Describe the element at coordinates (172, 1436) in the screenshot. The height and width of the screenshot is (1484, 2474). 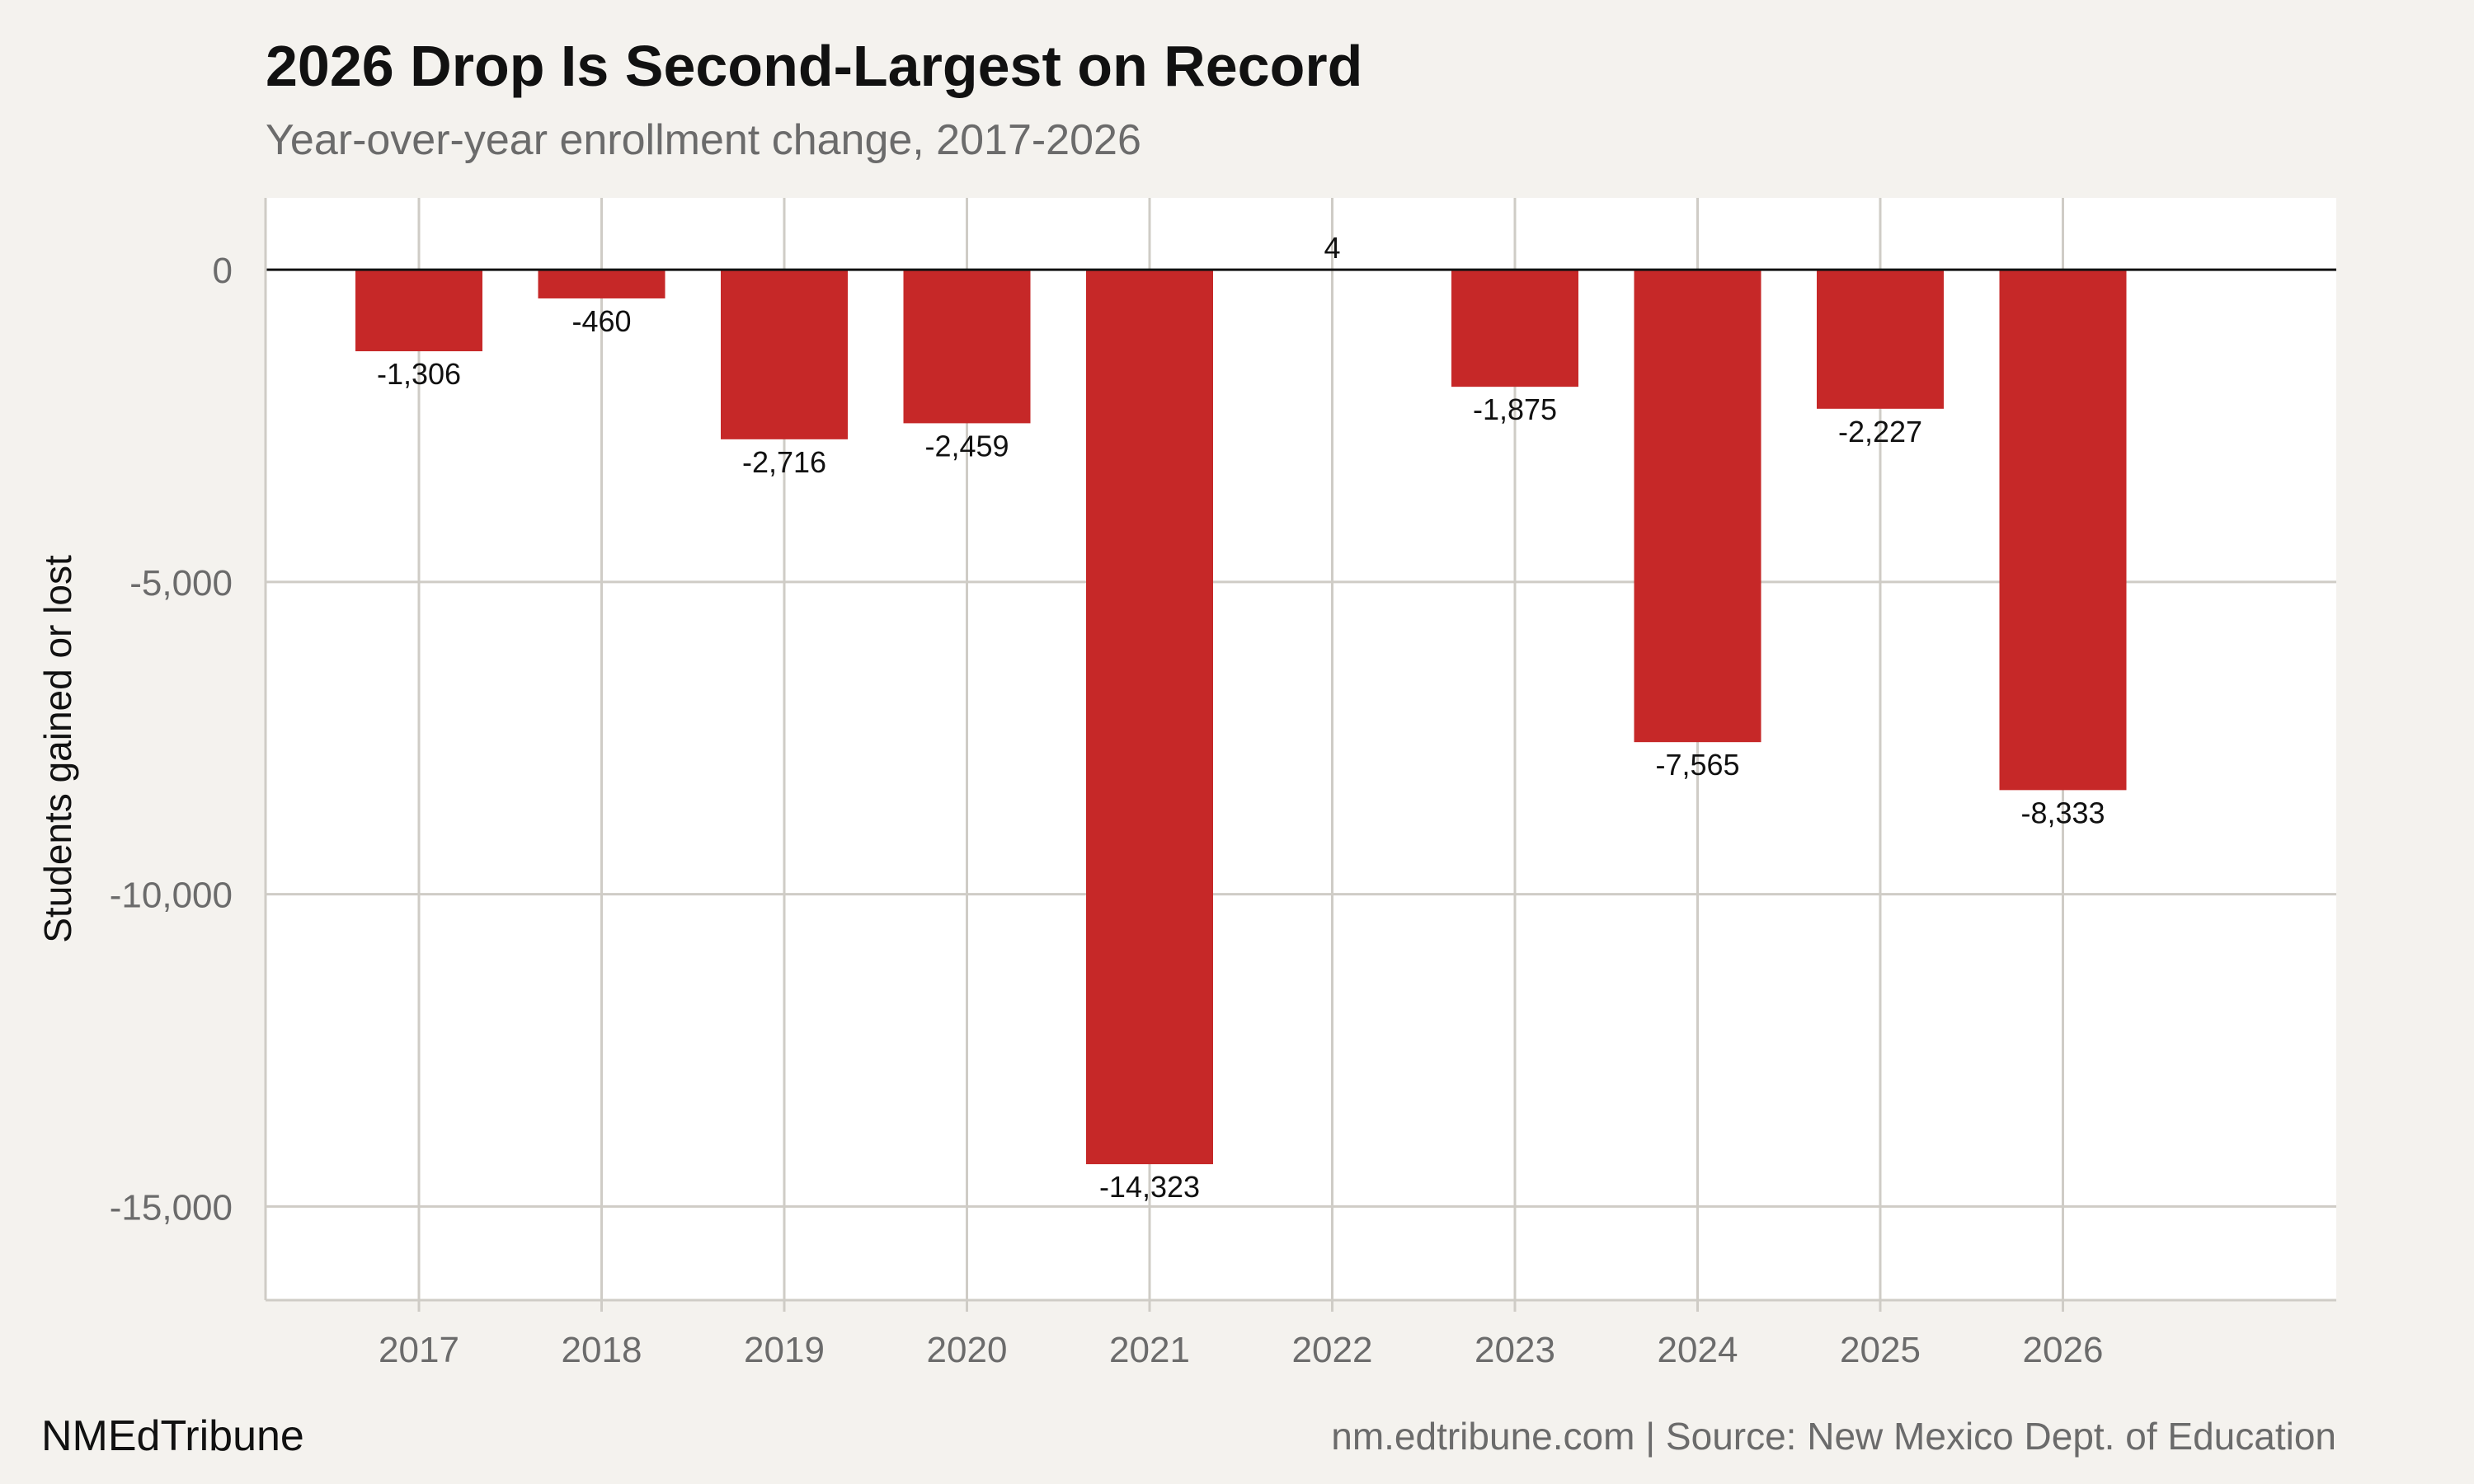
I see `brand-name: NMEdTribune` at that location.